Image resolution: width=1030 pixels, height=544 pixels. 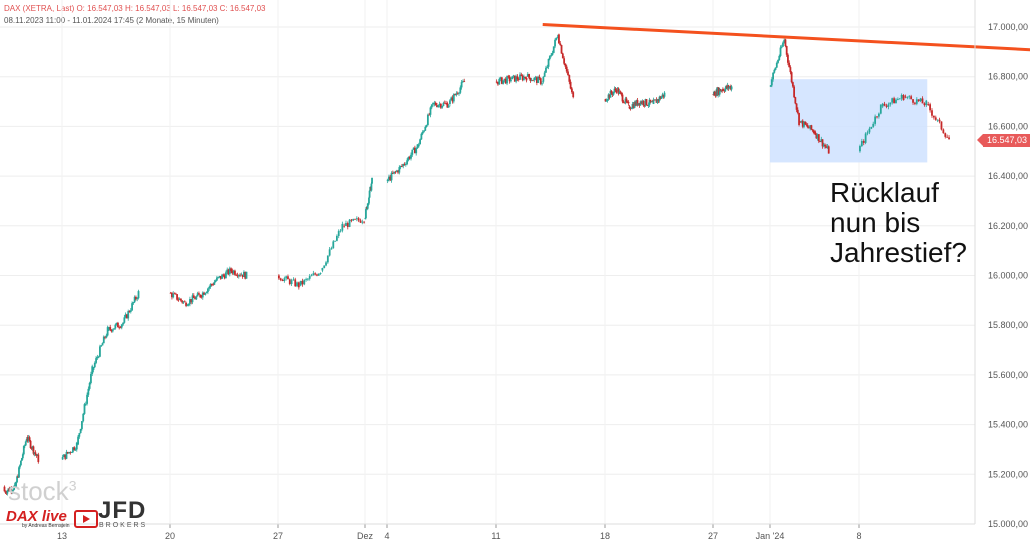 I want to click on x-tick-label: 11, so click(x=495, y=536).